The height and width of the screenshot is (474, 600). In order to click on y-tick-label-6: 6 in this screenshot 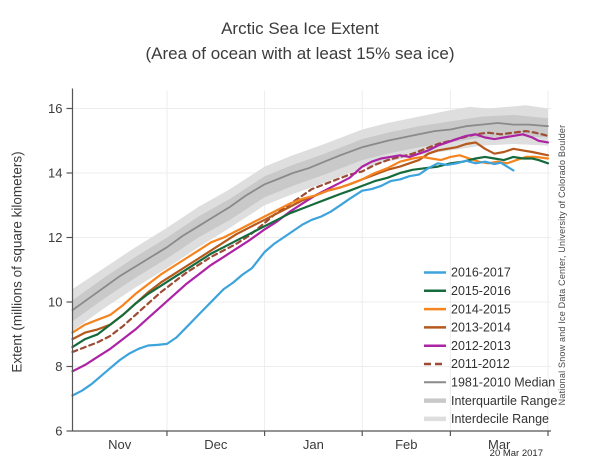, I will do `click(58, 431)`.